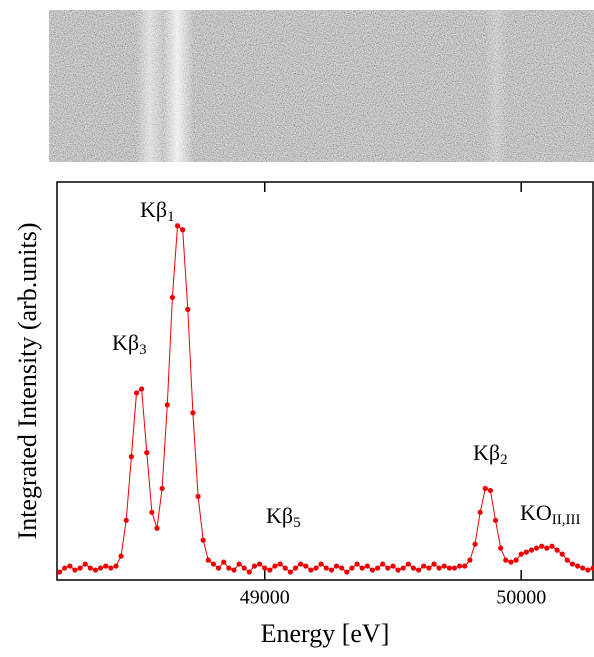  What do you see at coordinates (143, 350) in the screenshot?
I see `peak-label-subscript: 3` at bounding box center [143, 350].